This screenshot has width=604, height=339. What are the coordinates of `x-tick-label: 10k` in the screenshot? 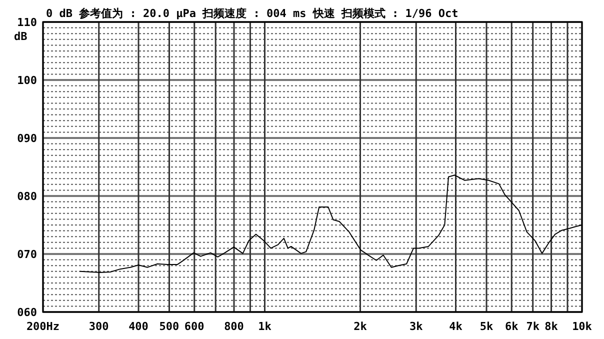 It's located at (582, 326).